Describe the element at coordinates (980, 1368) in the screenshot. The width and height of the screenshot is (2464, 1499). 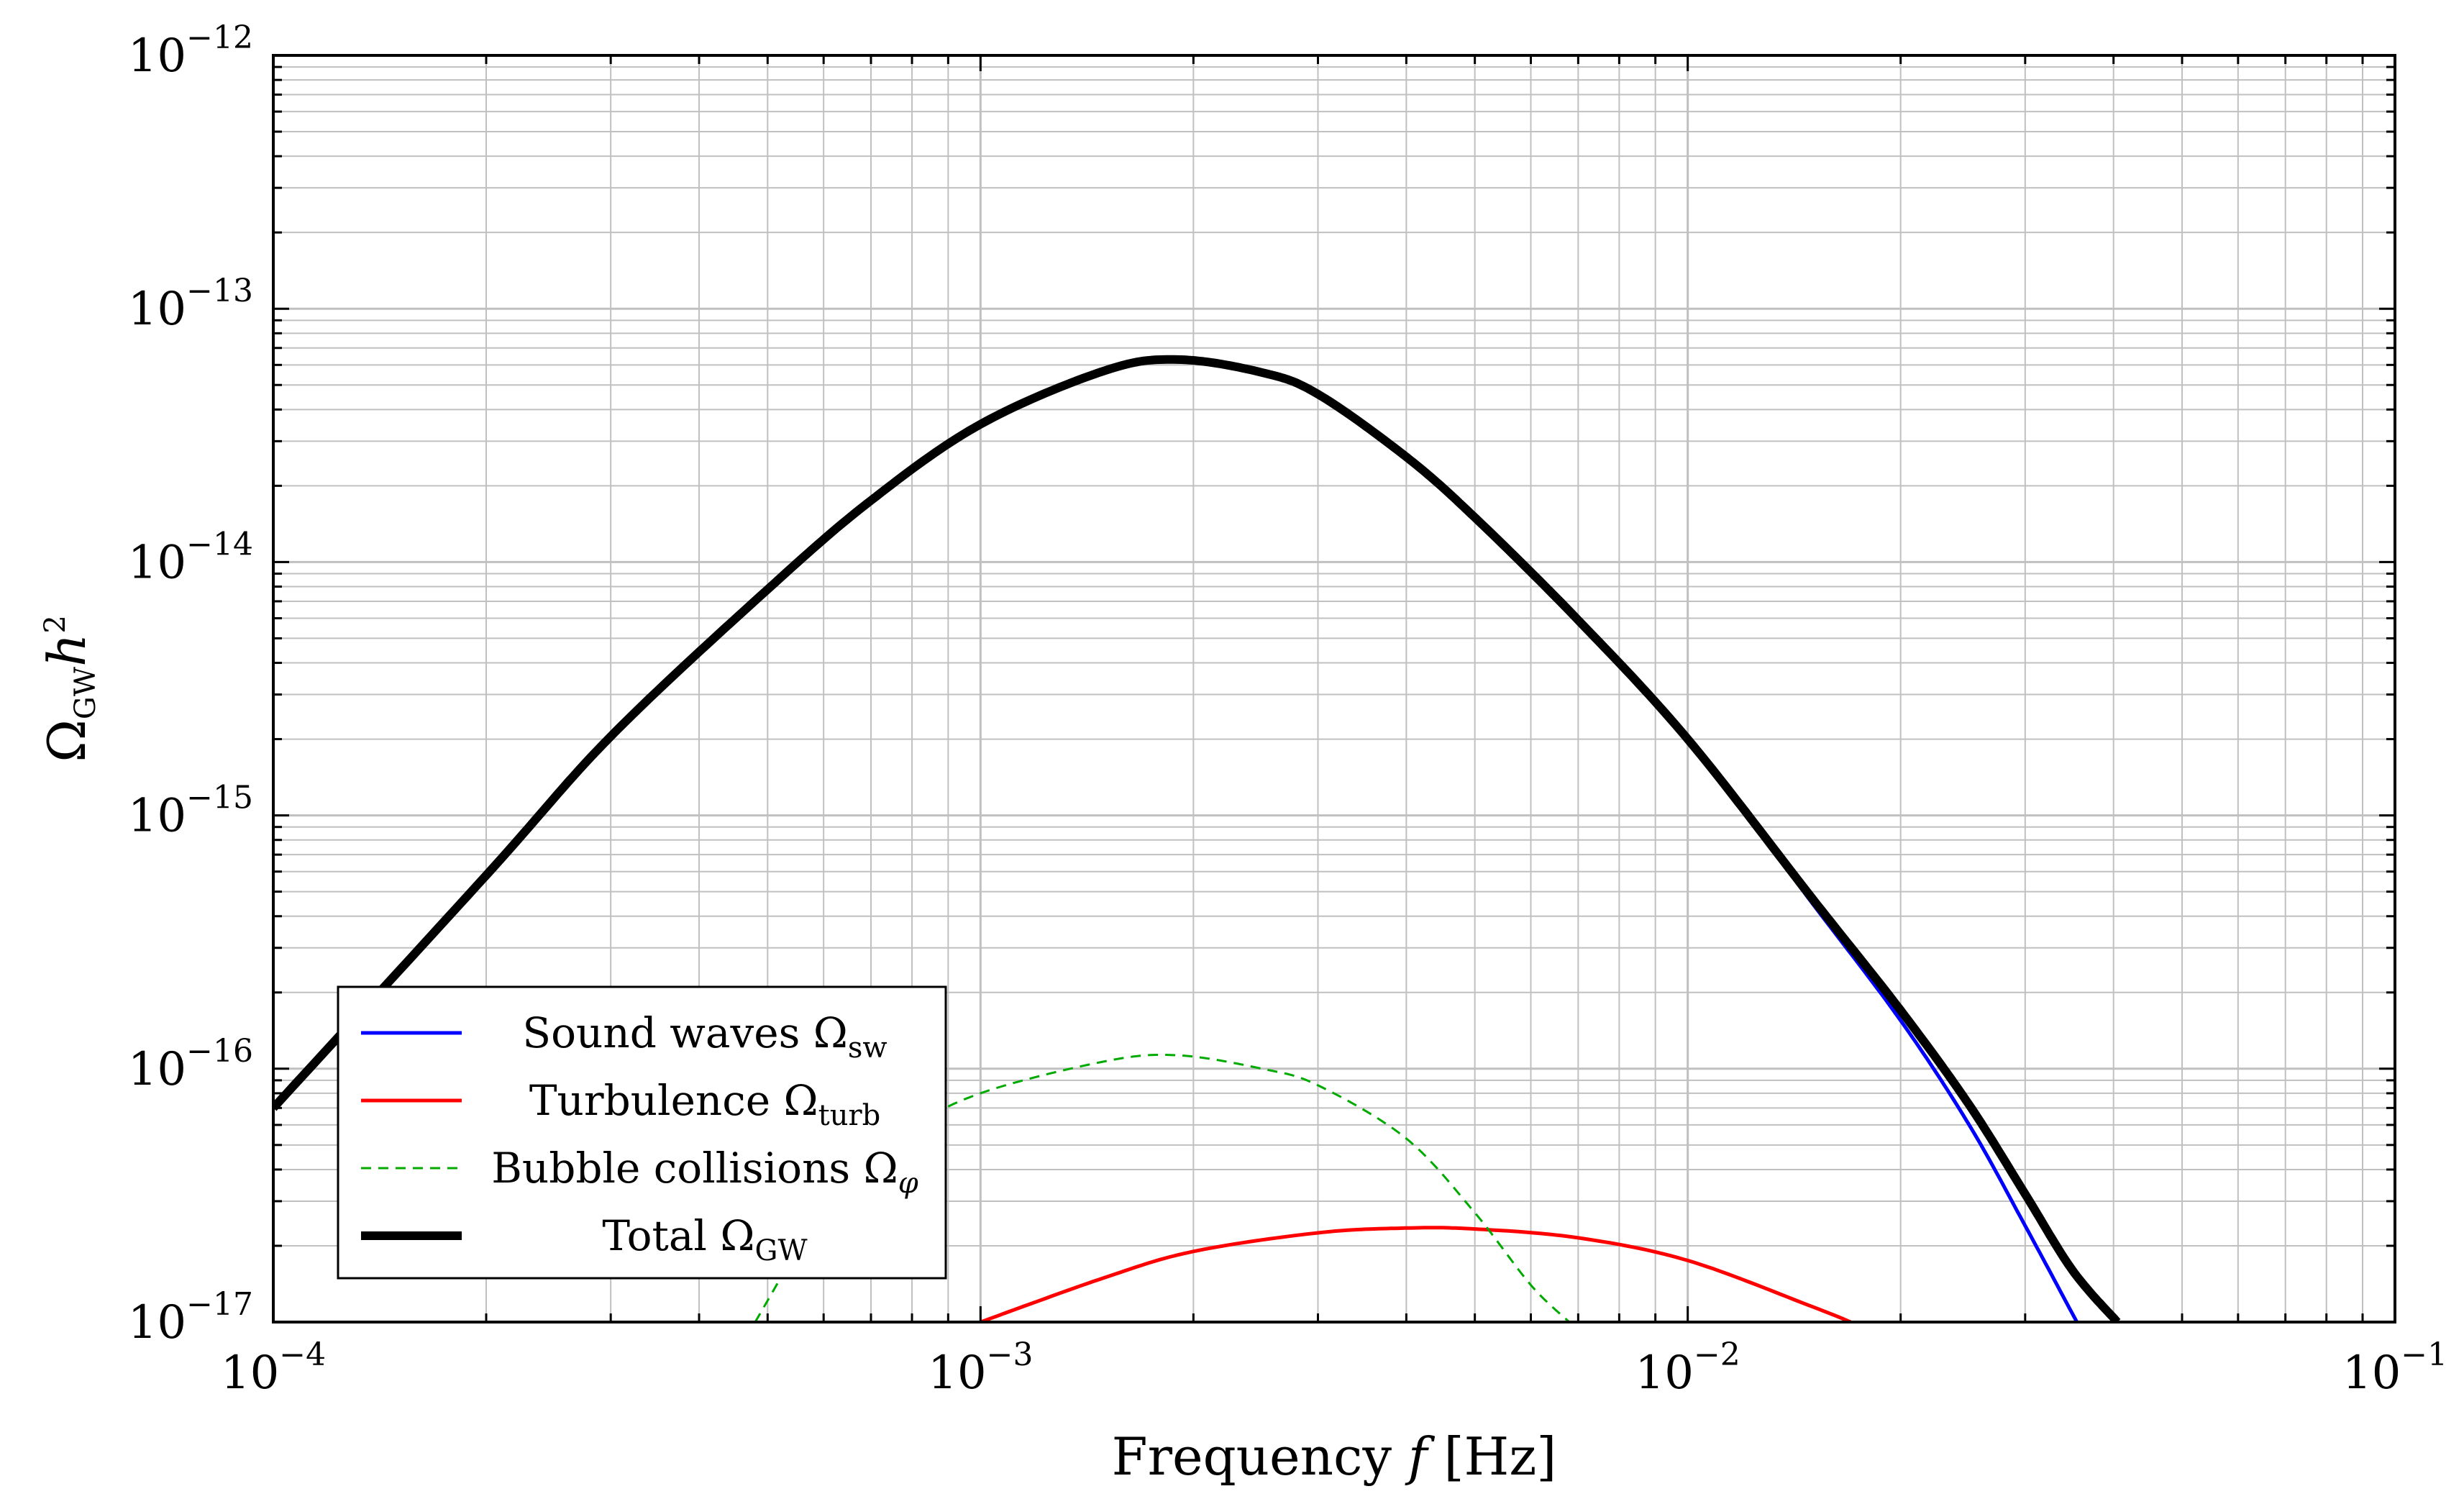
I see `x-tick-label: 10⁻³` at that location.